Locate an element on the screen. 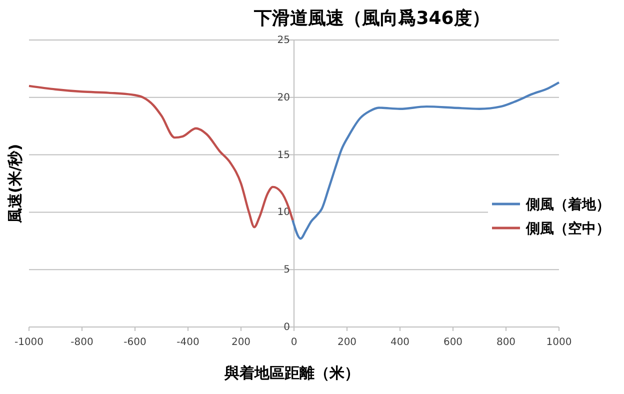 This screenshot has height=394, width=624. y-tick-label: 0 is located at coordinates (287, 327).